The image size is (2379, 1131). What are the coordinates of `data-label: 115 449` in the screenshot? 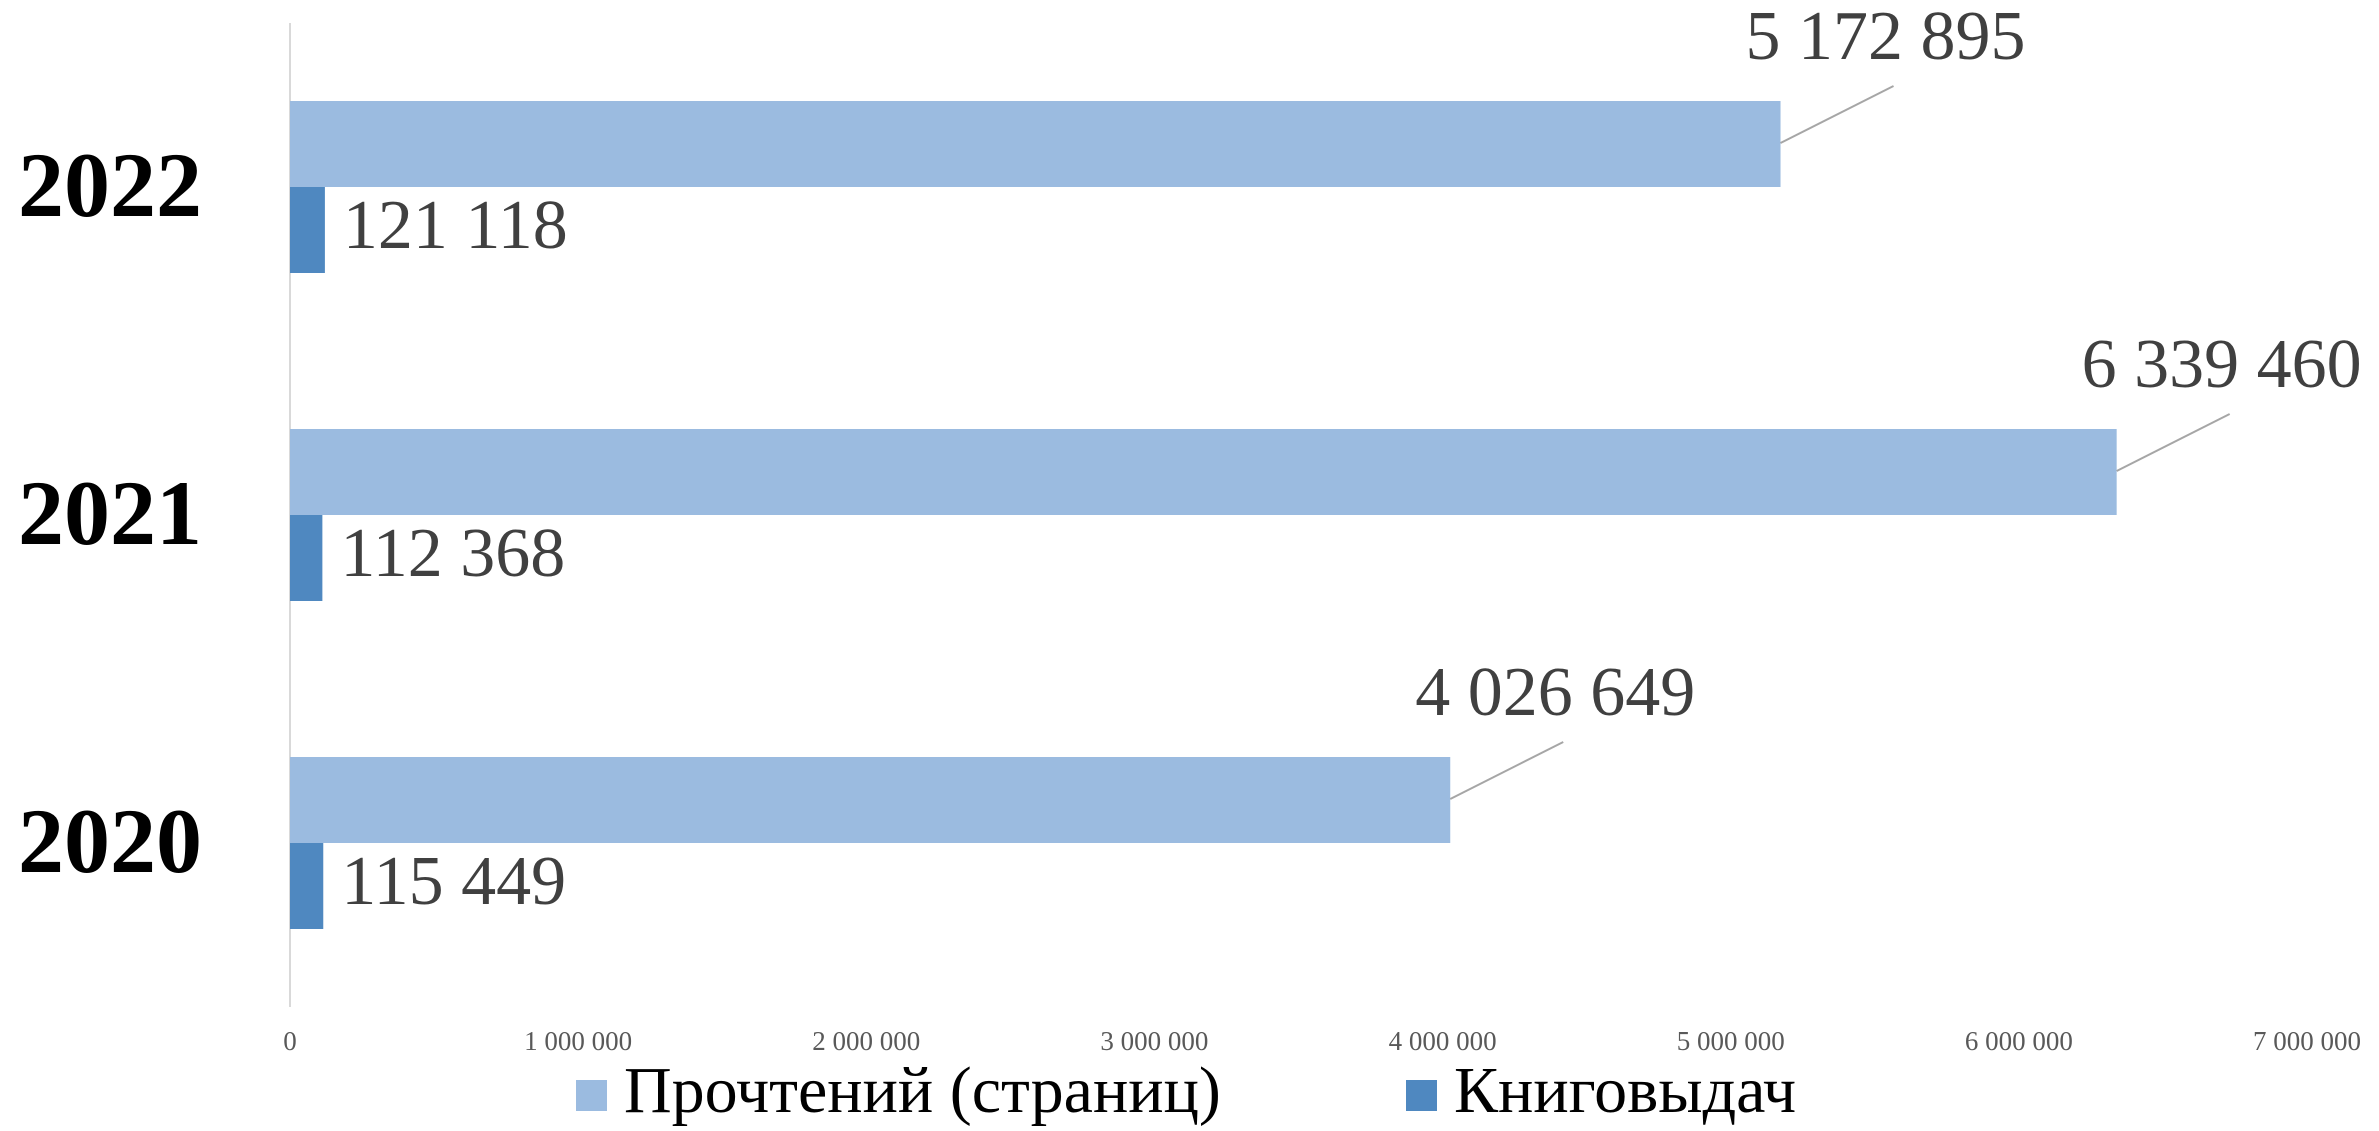 It's located at (453, 881).